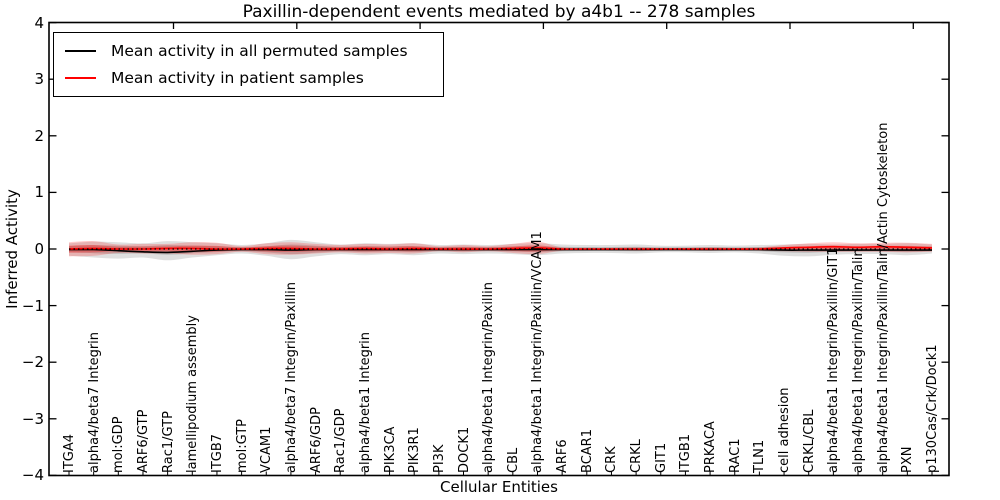 Image resolution: width=1000 pixels, height=500 pixels. Describe the element at coordinates (489, 377) in the screenshot. I see `x-tick-label: alpha4/beta1 Integrin/Paxillin` at that location.